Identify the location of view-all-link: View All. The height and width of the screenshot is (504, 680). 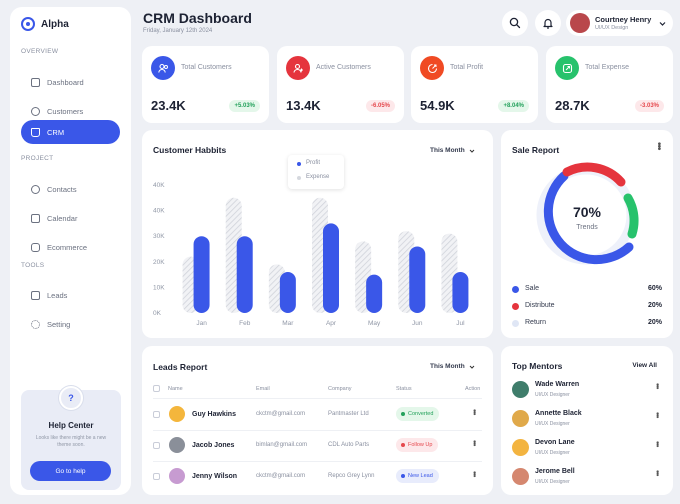
(644, 365).